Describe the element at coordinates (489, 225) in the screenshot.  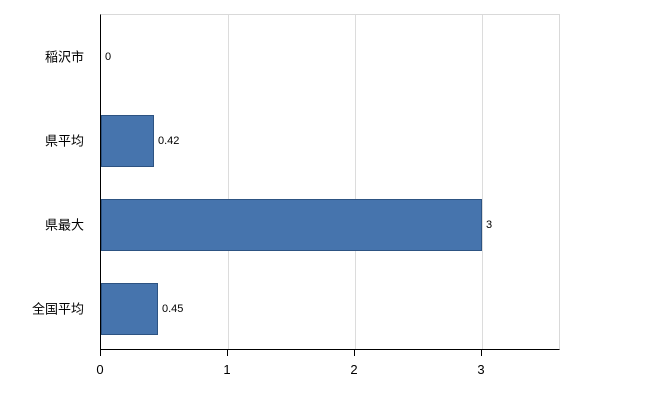
I see `bar-value-label: 3` at that location.